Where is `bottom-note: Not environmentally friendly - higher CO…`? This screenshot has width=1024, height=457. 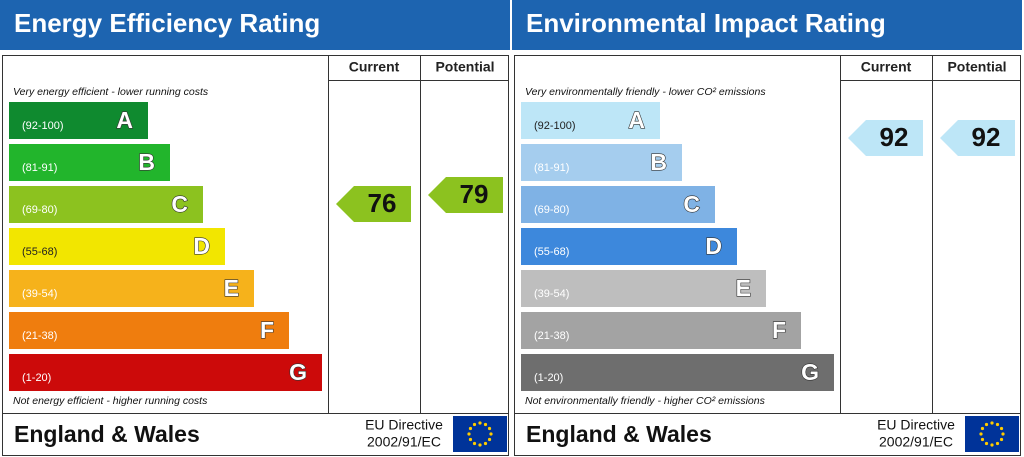 bottom-note: Not environmentally friendly - higher CO… is located at coordinates (645, 401).